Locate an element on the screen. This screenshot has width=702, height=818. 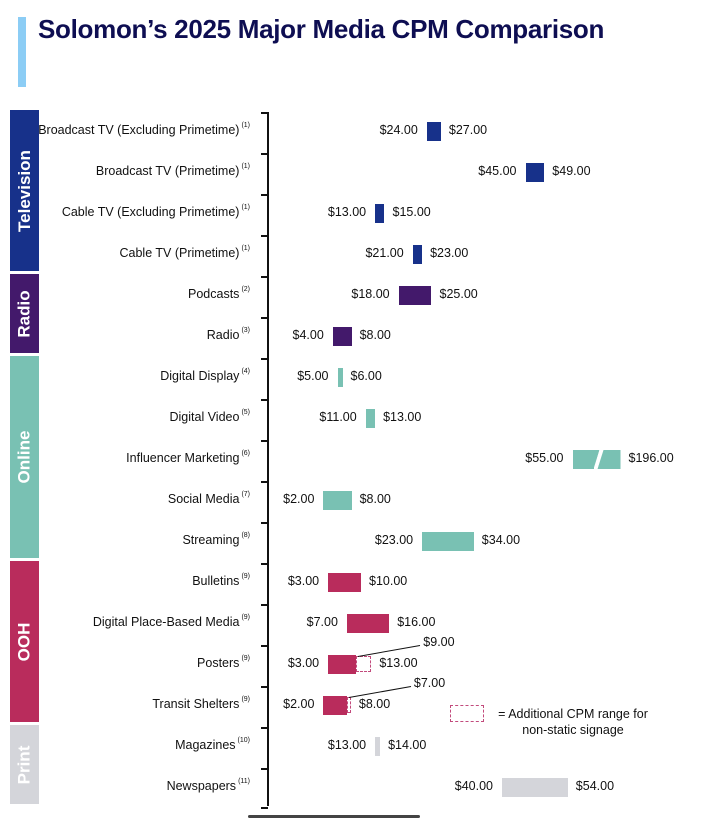
row-label: Digital Display (4) is located at coordinates (205, 375).